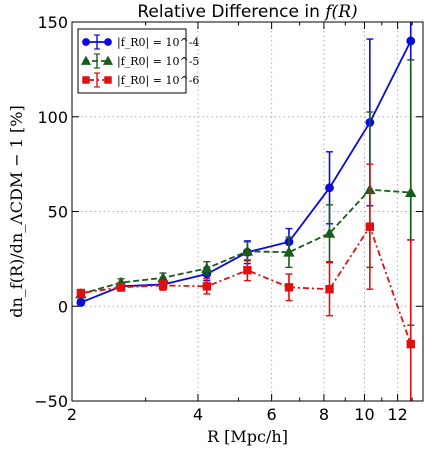 The width and height of the screenshot is (443, 451). Describe the element at coordinates (158, 43) in the screenshot. I see `legend-label: |f_R0| = 10^-4` at that location.